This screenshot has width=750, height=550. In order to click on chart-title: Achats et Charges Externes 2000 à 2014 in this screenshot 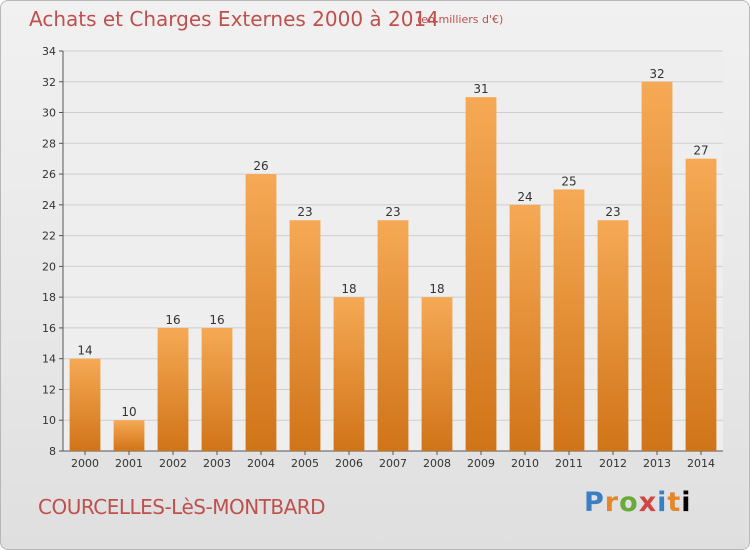, I will do `click(234, 19)`.